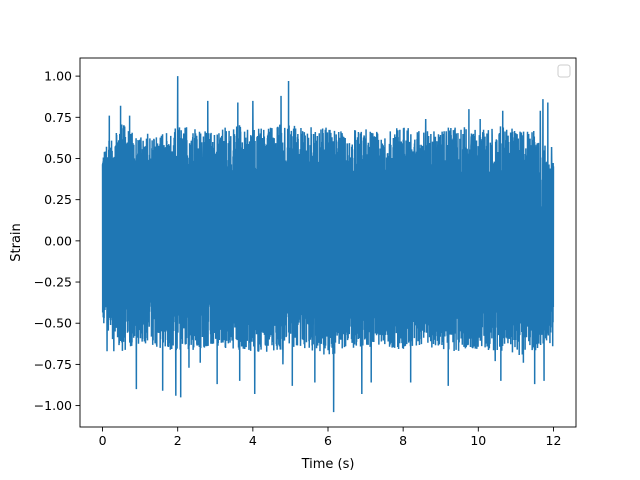  Describe the element at coordinates (53, 364) in the screenshot. I see `y-tick-label: −0.75` at that location.